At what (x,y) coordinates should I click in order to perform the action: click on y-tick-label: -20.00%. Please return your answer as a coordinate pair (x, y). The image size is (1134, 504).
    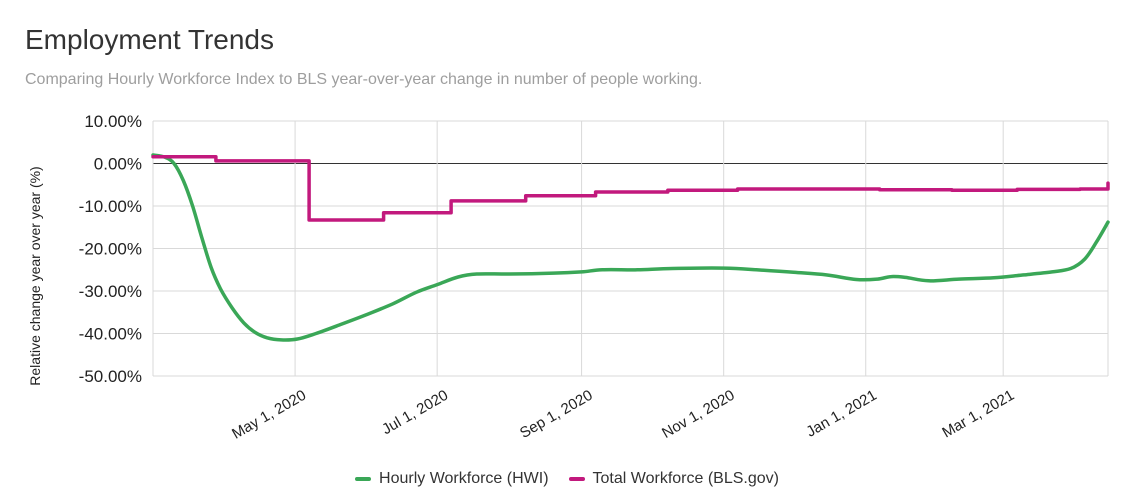
    Looking at the image, I should click on (110, 249).